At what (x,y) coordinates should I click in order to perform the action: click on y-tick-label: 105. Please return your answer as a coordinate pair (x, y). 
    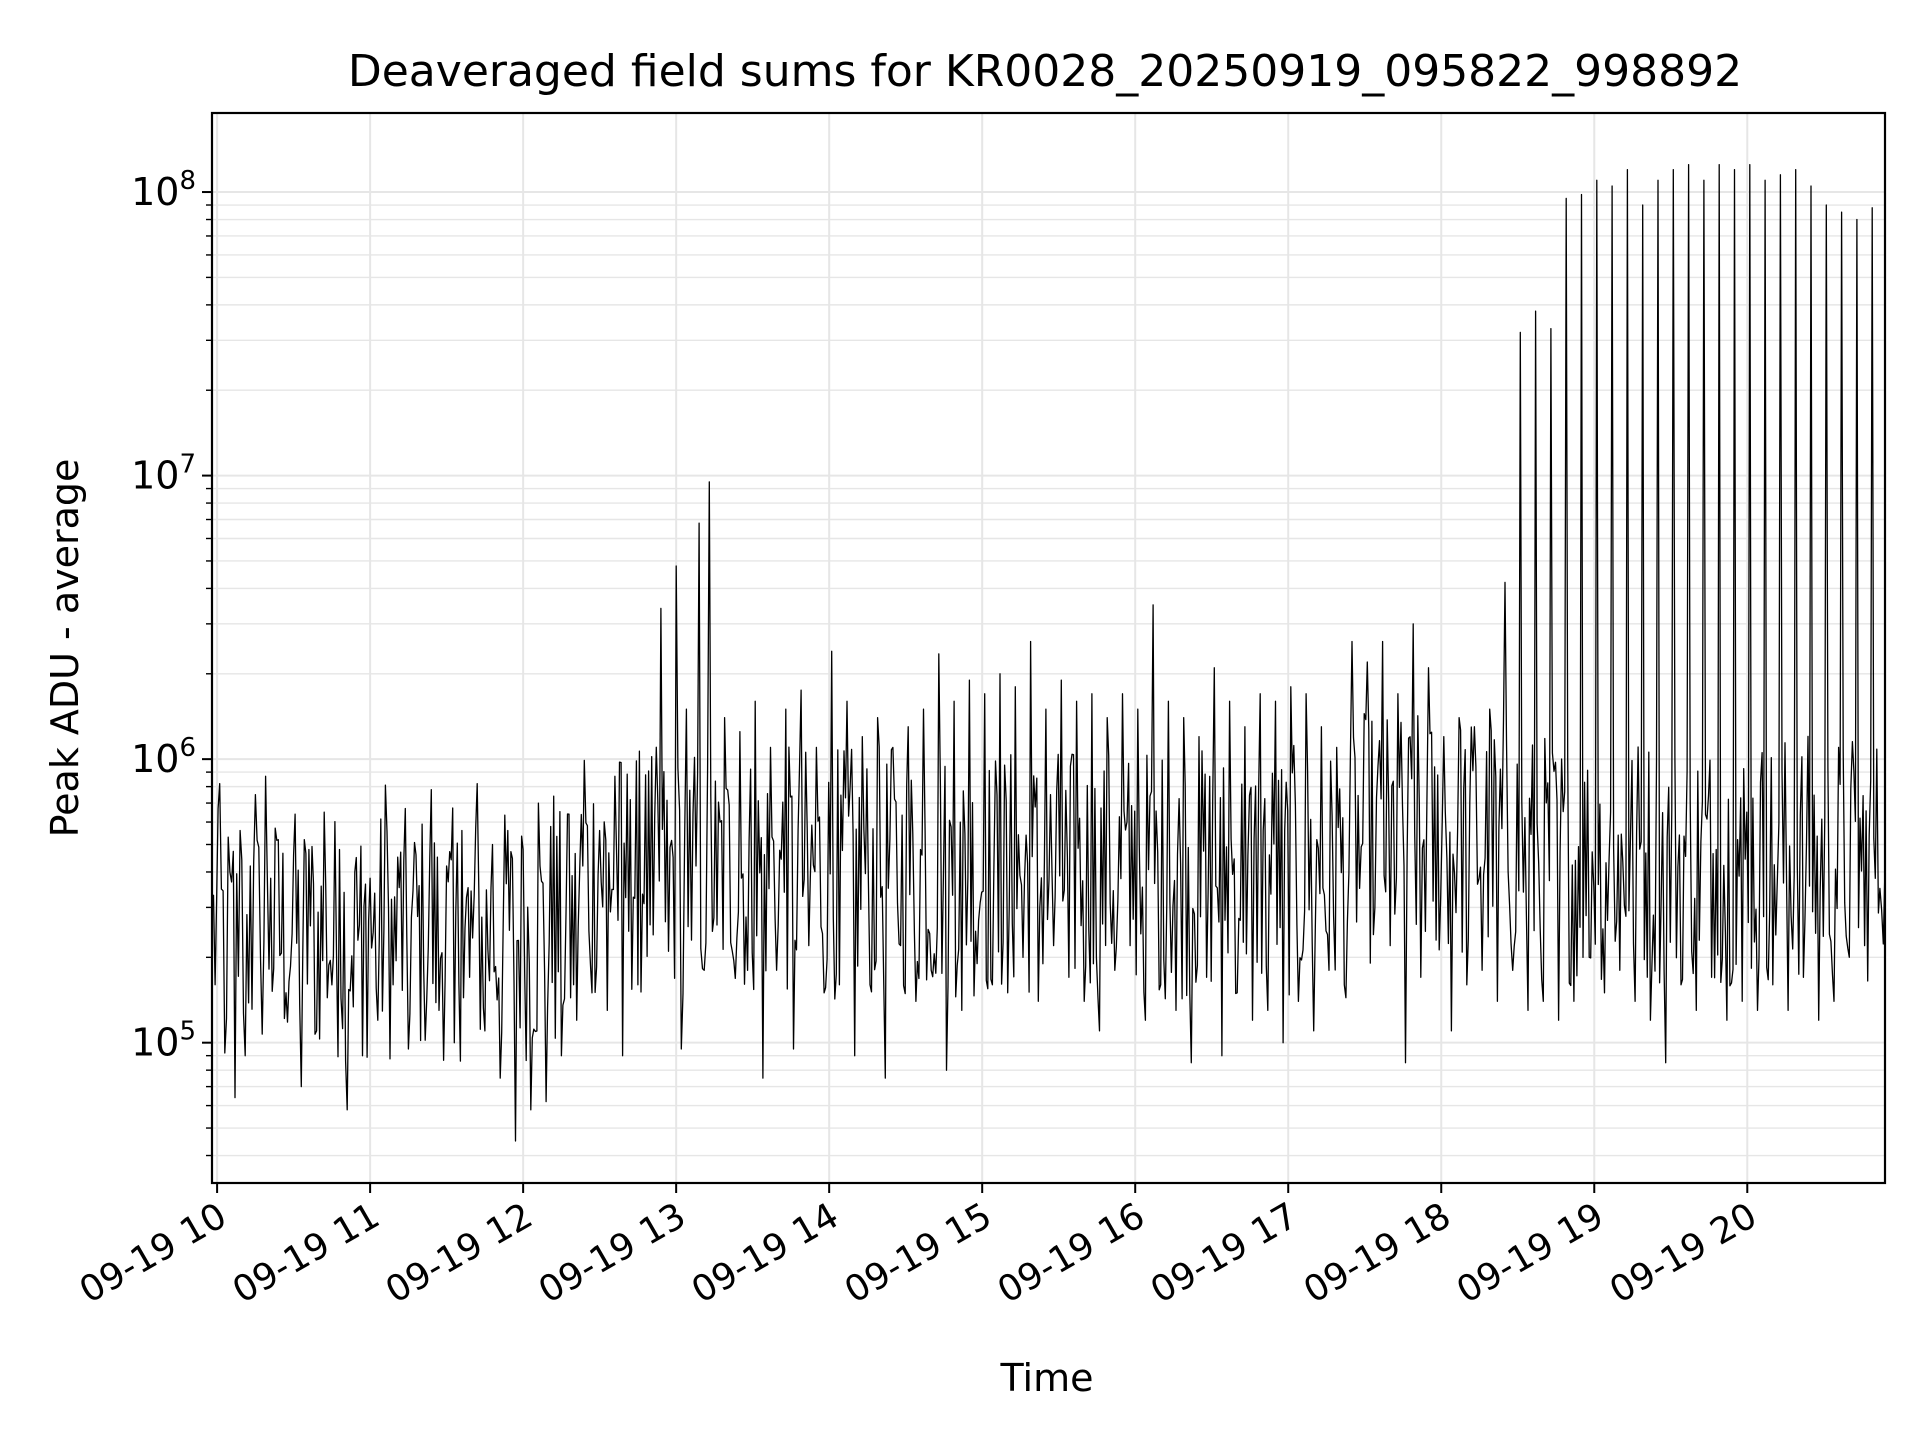
    Looking at the image, I should click on (163, 1041).